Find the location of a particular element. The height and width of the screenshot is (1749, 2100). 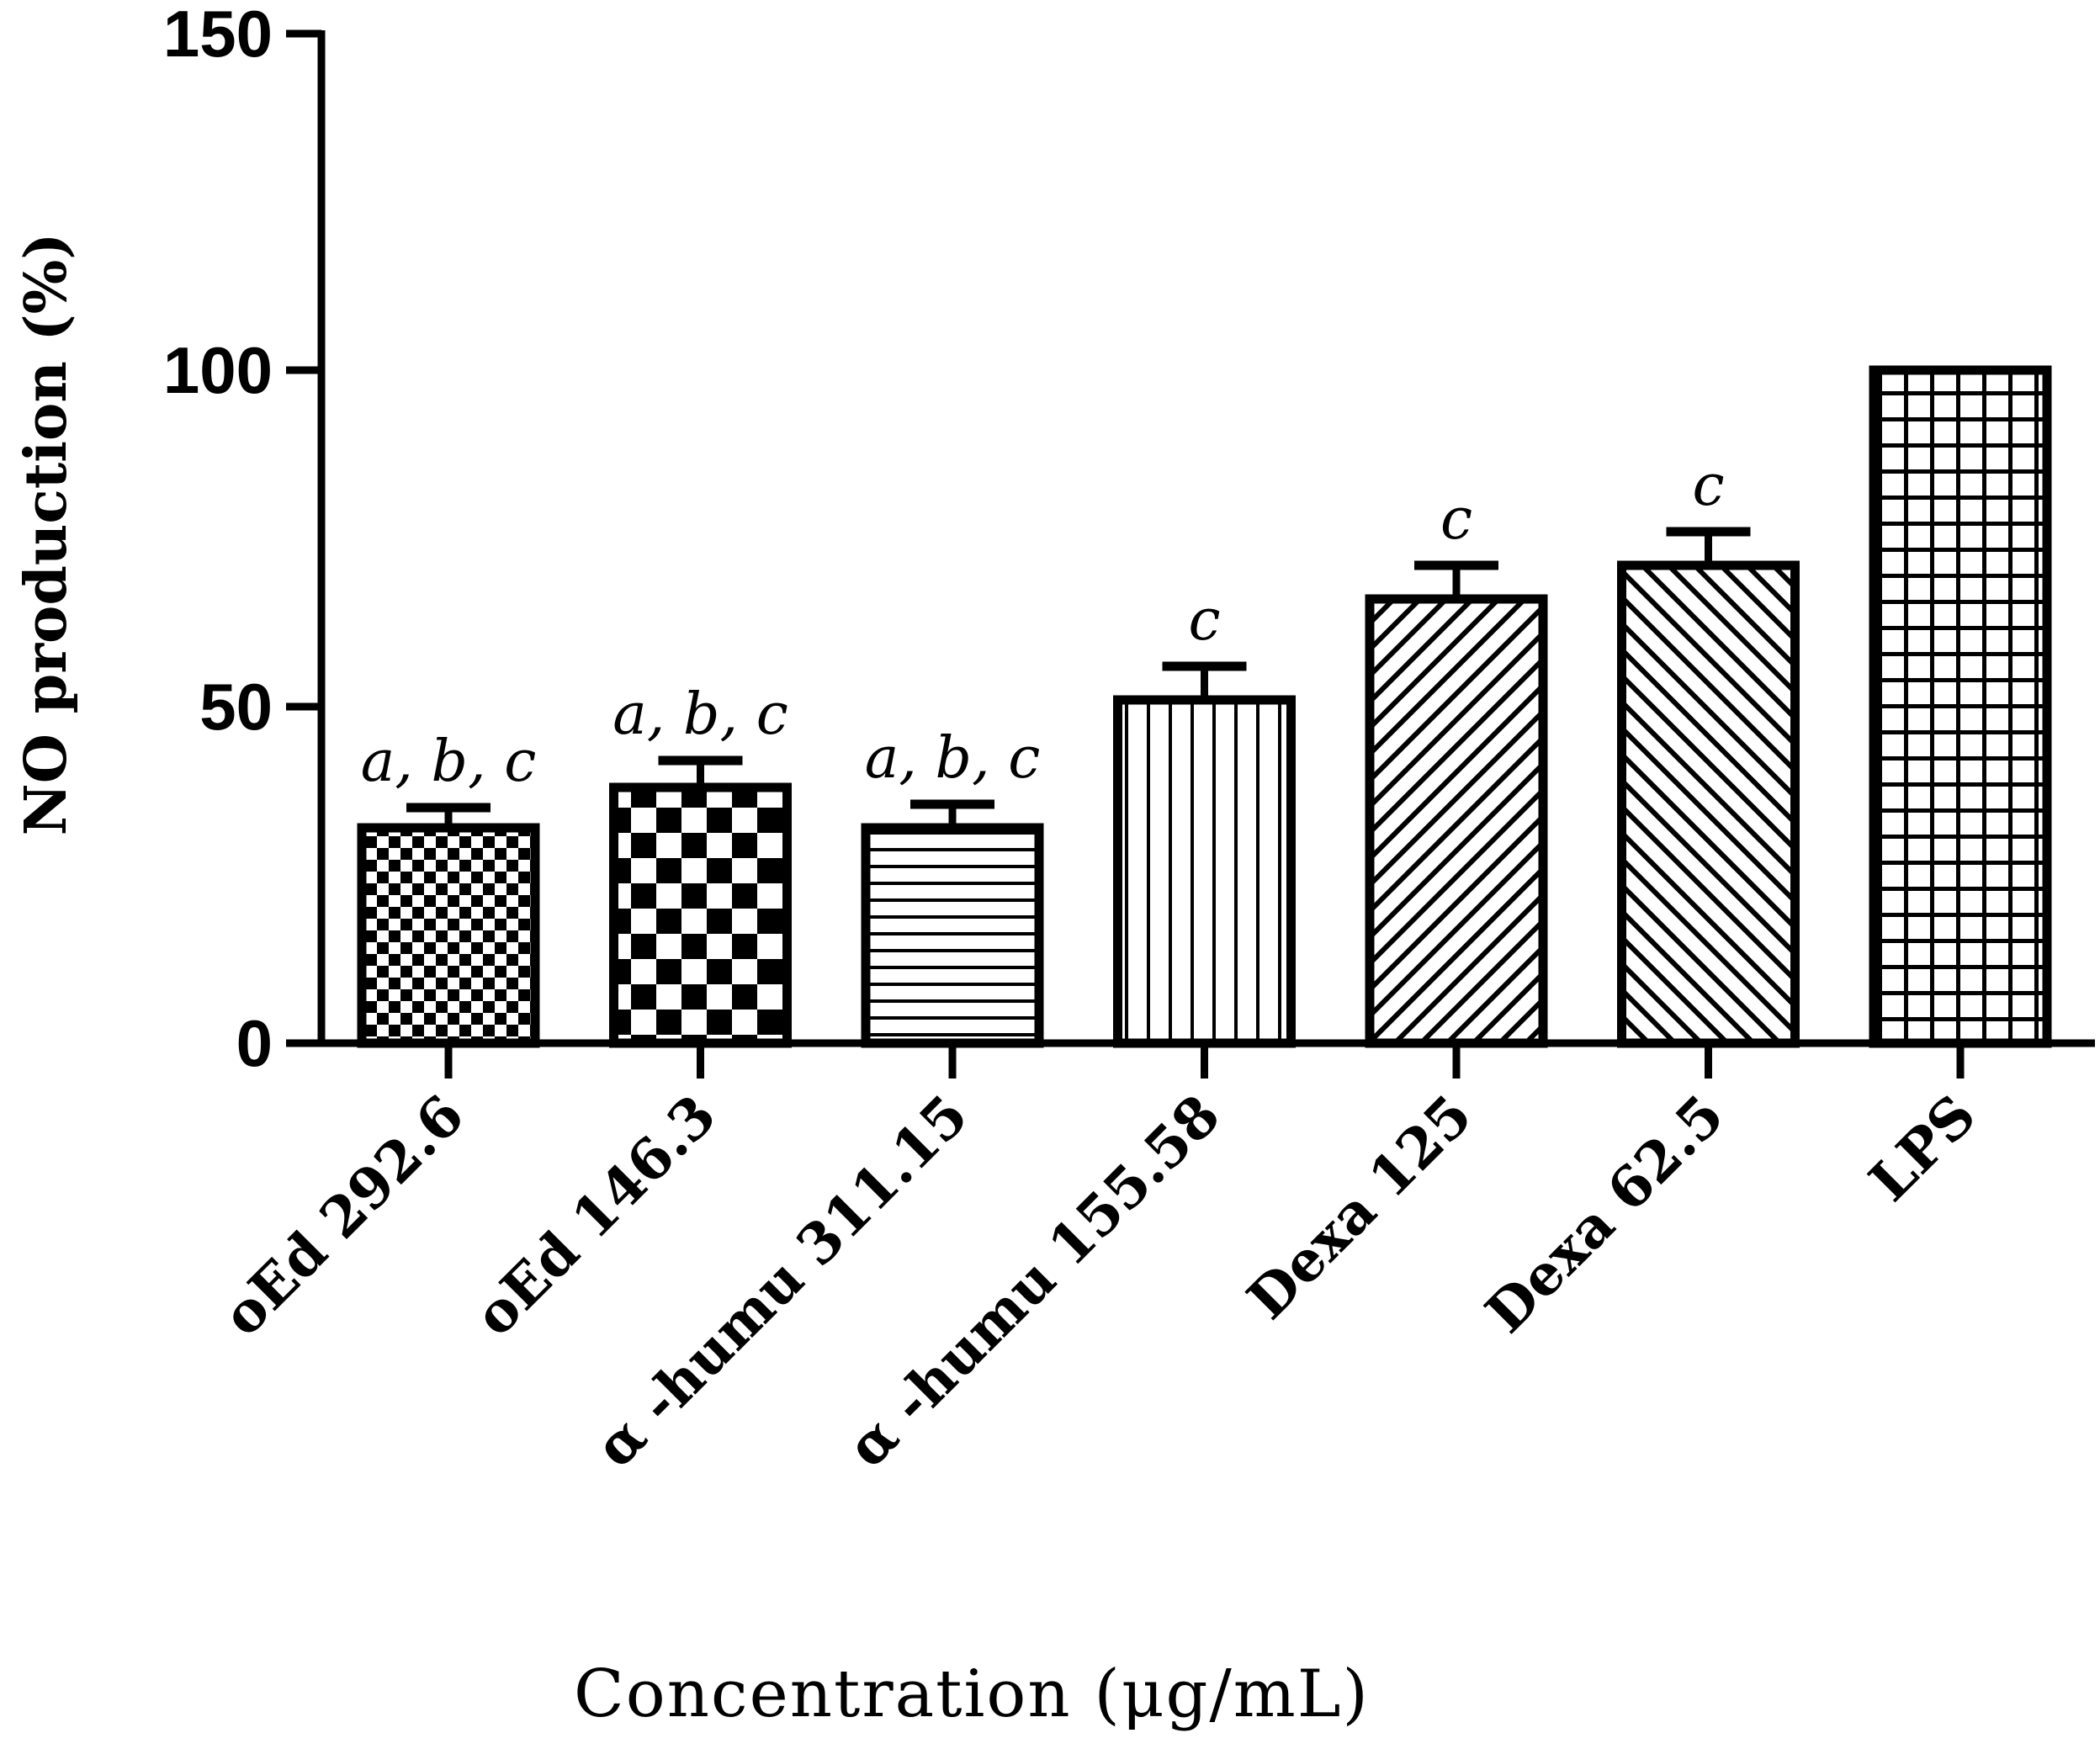

x-tick-label: oEd 292.6 is located at coordinates (342, 1215).